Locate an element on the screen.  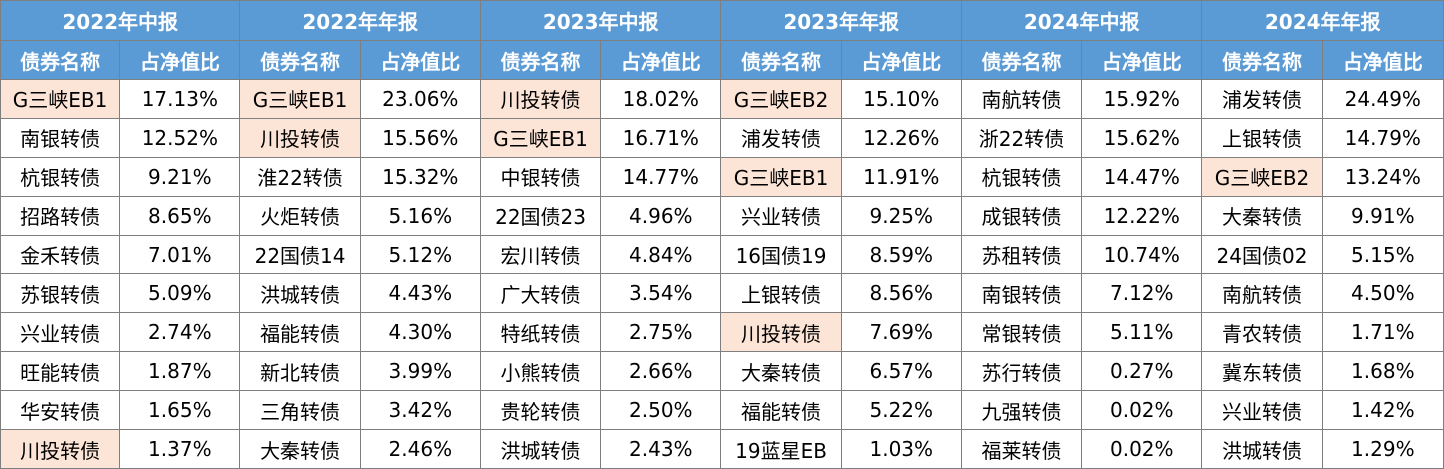
nav-ratio-cell: 8.65% is located at coordinates (180, 215).